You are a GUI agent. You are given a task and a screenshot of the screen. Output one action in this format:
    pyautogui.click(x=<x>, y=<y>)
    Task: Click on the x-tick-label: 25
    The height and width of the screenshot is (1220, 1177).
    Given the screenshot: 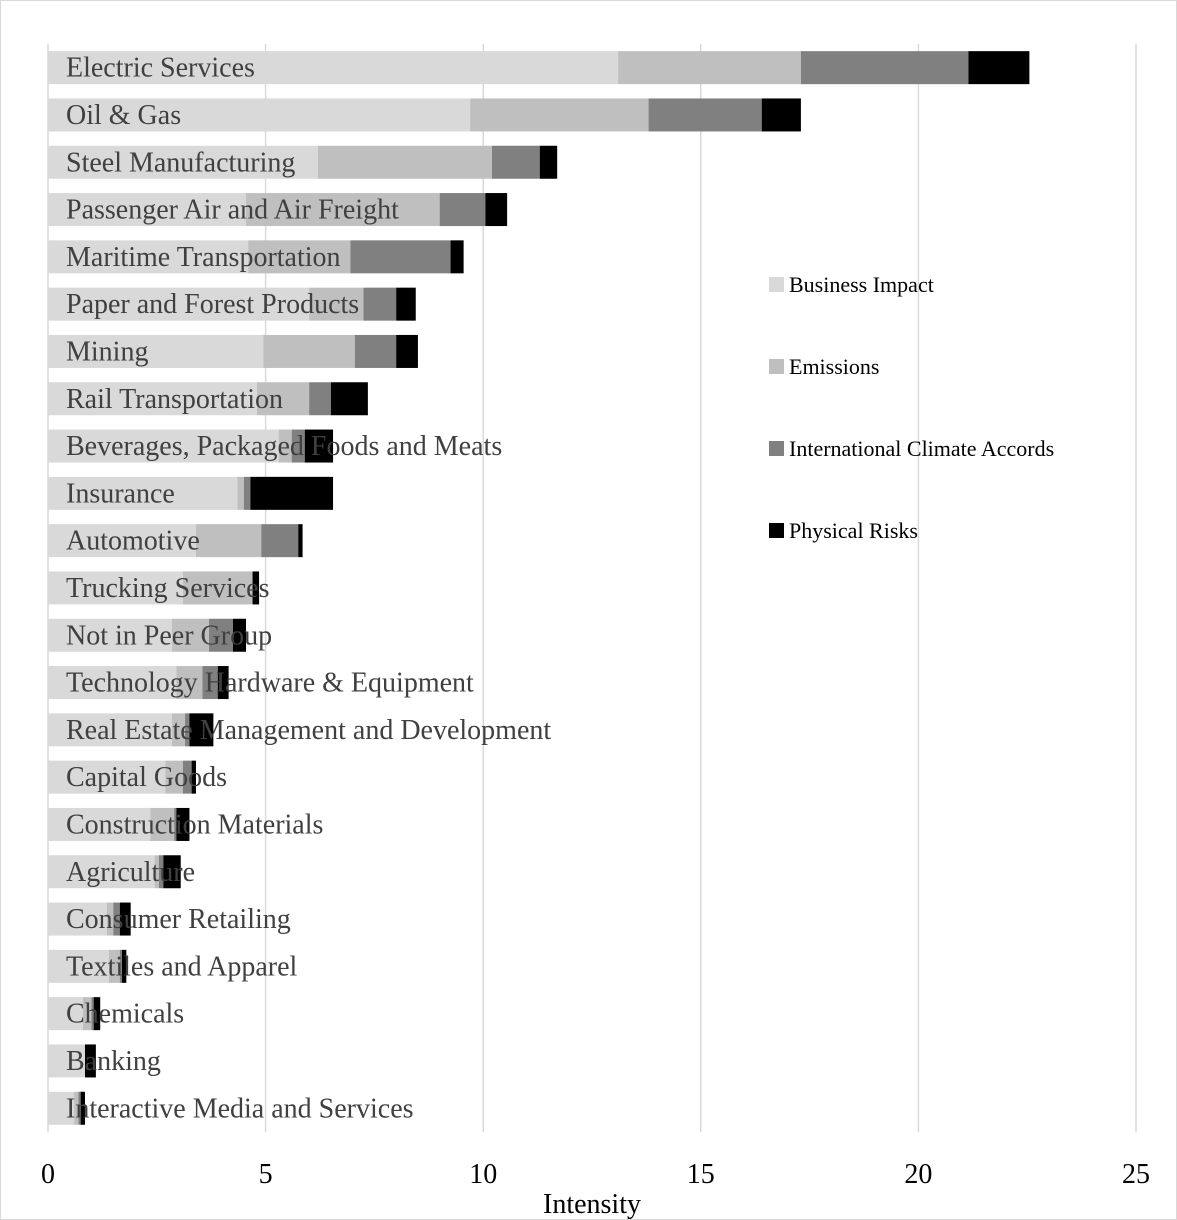 What is the action you would take?
    pyautogui.click(x=1136, y=1174)
    